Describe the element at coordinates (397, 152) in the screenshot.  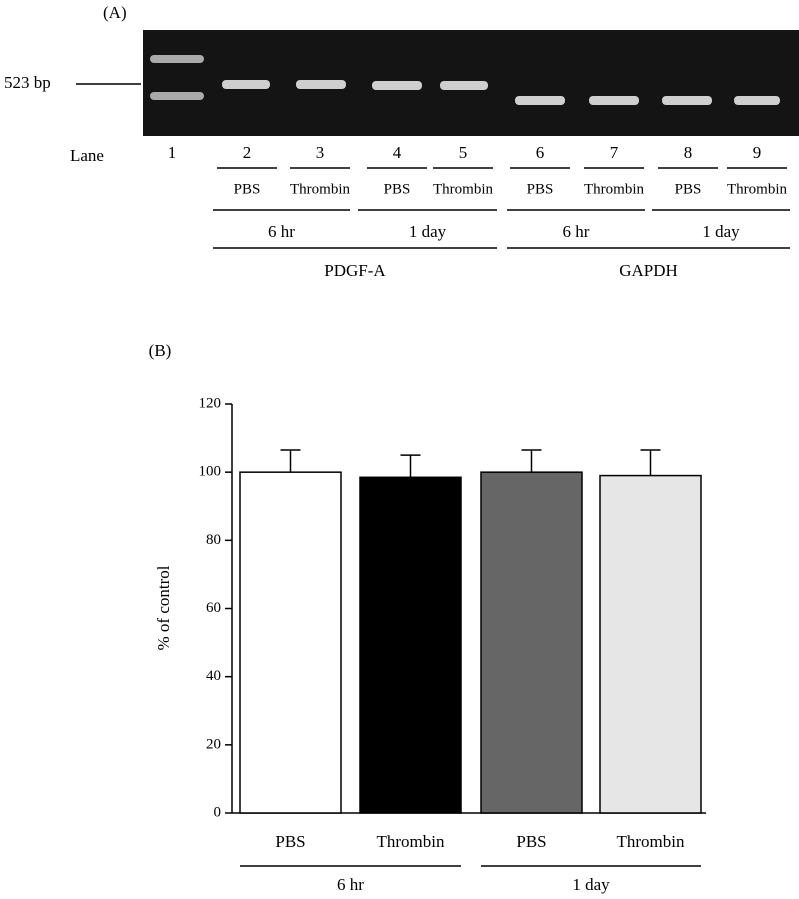
I see `lane-number: 4` at that location.